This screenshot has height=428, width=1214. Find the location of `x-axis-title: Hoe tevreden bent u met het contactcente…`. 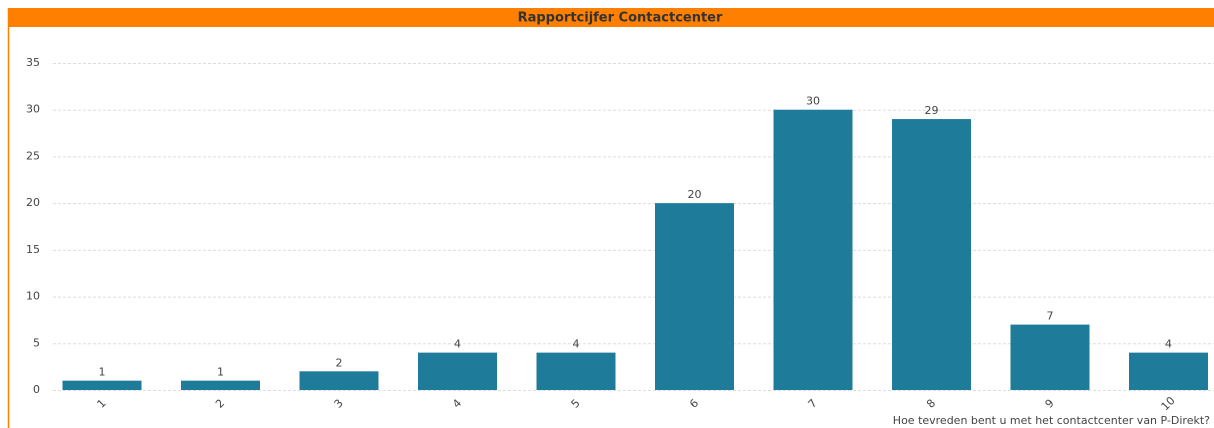

x-axis-title: Hoe tevreden bent u met het contactcente… is located at coordinates (1051, 420).